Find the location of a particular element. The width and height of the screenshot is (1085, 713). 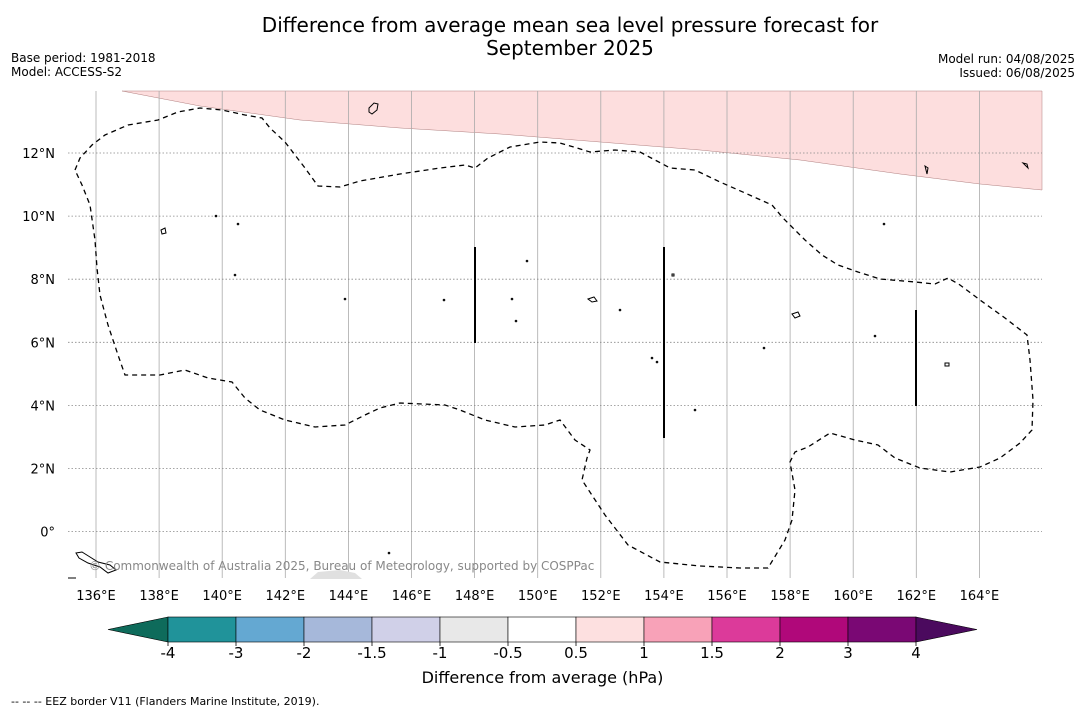

model-text: Model: ACCESS-S2 is located at coordinates (67, 72).